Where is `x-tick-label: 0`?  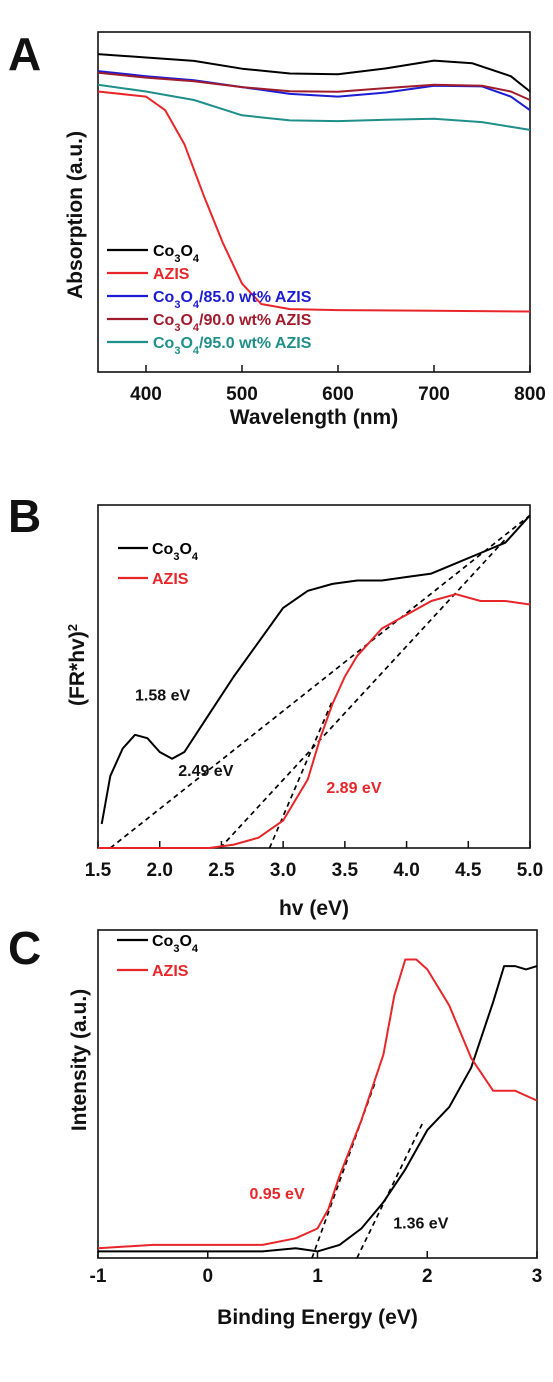
x-tick-label: 0 is located at coordinates (207, 1276).